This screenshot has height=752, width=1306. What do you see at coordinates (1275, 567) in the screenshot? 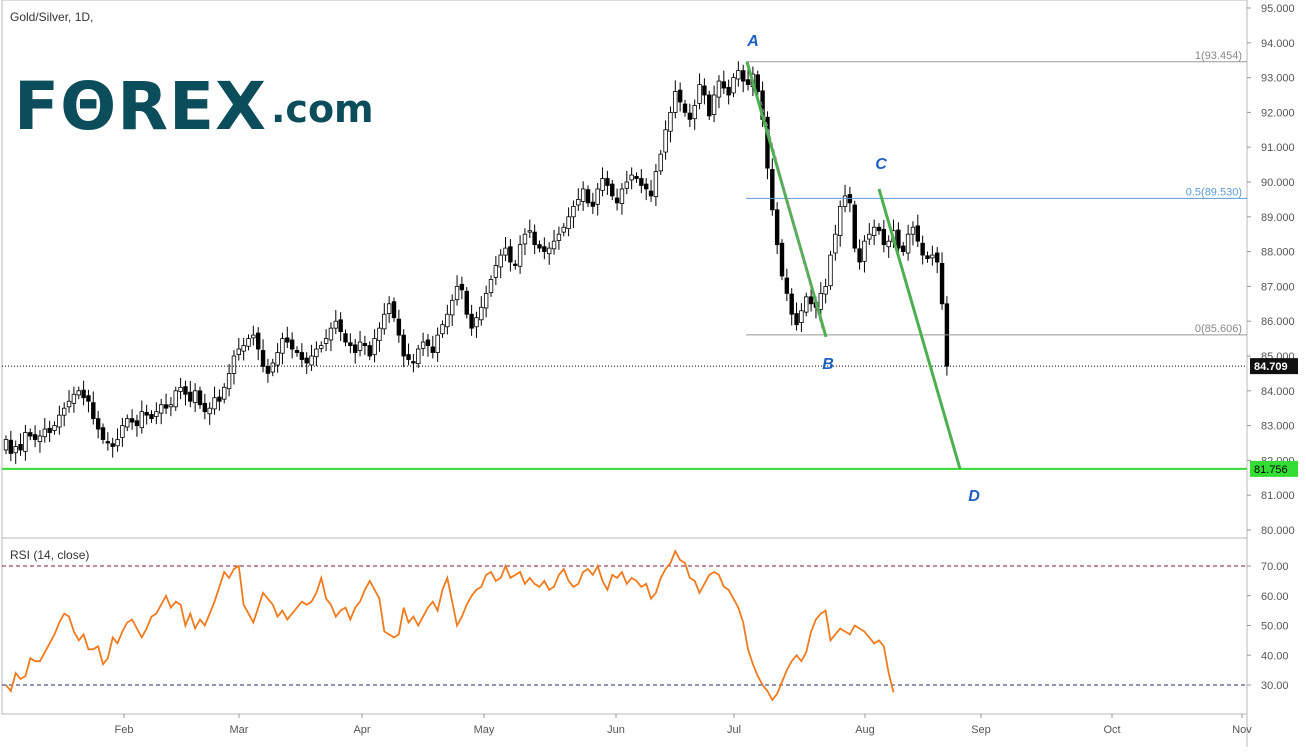
I see `rsi-tick-label: 70.00` at bounding box center [1275, 567].